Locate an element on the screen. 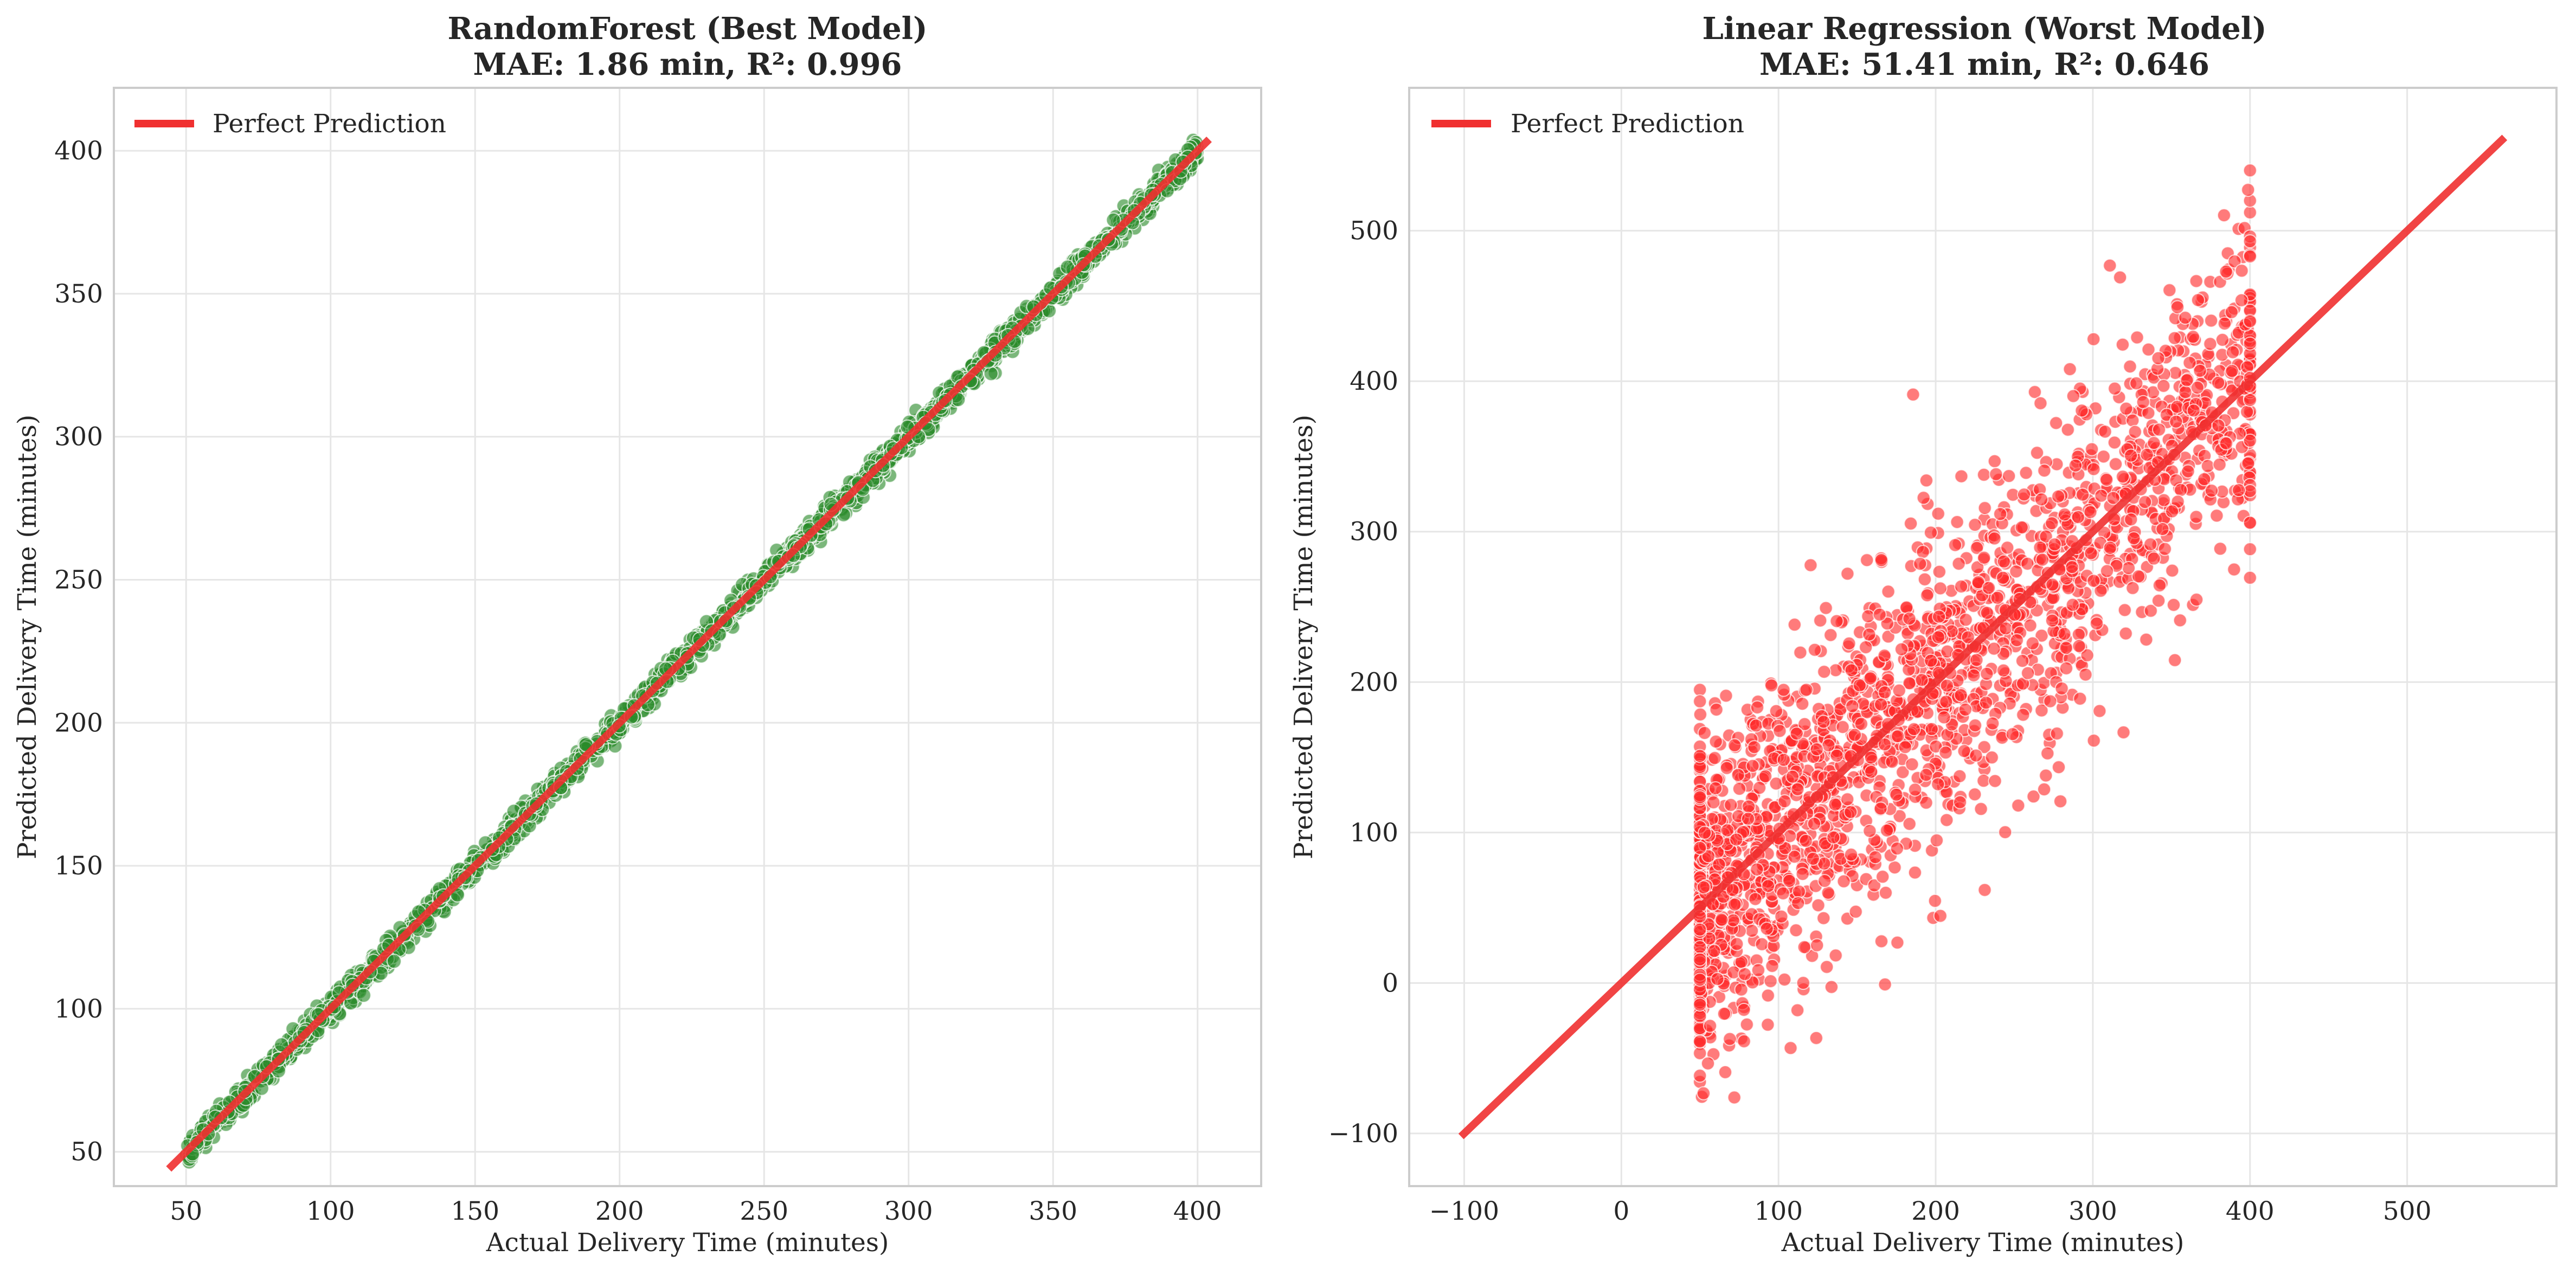 This screenshot has width=2576, height=1275. legend-label: Perfect Prediction is located at coordinates (1627, 124).